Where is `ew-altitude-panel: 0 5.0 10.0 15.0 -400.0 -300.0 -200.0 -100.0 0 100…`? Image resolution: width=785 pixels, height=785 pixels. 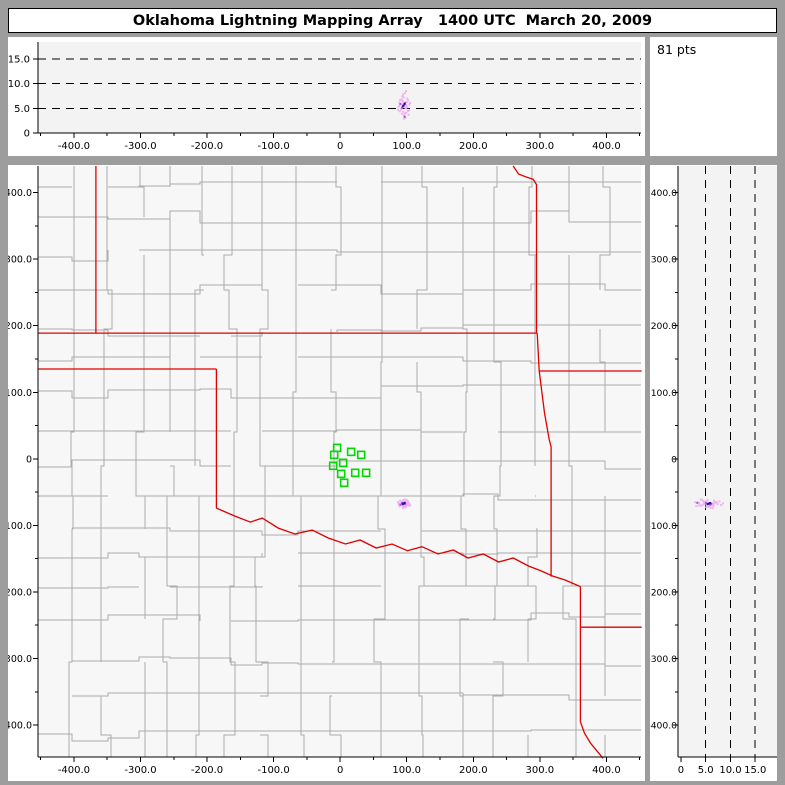
ew-altitude-panel: 0 5.0 10.0 15.0 -400.0 -300.0 -200.0 -100.0 0 100… is located at coordinates (326, 96).